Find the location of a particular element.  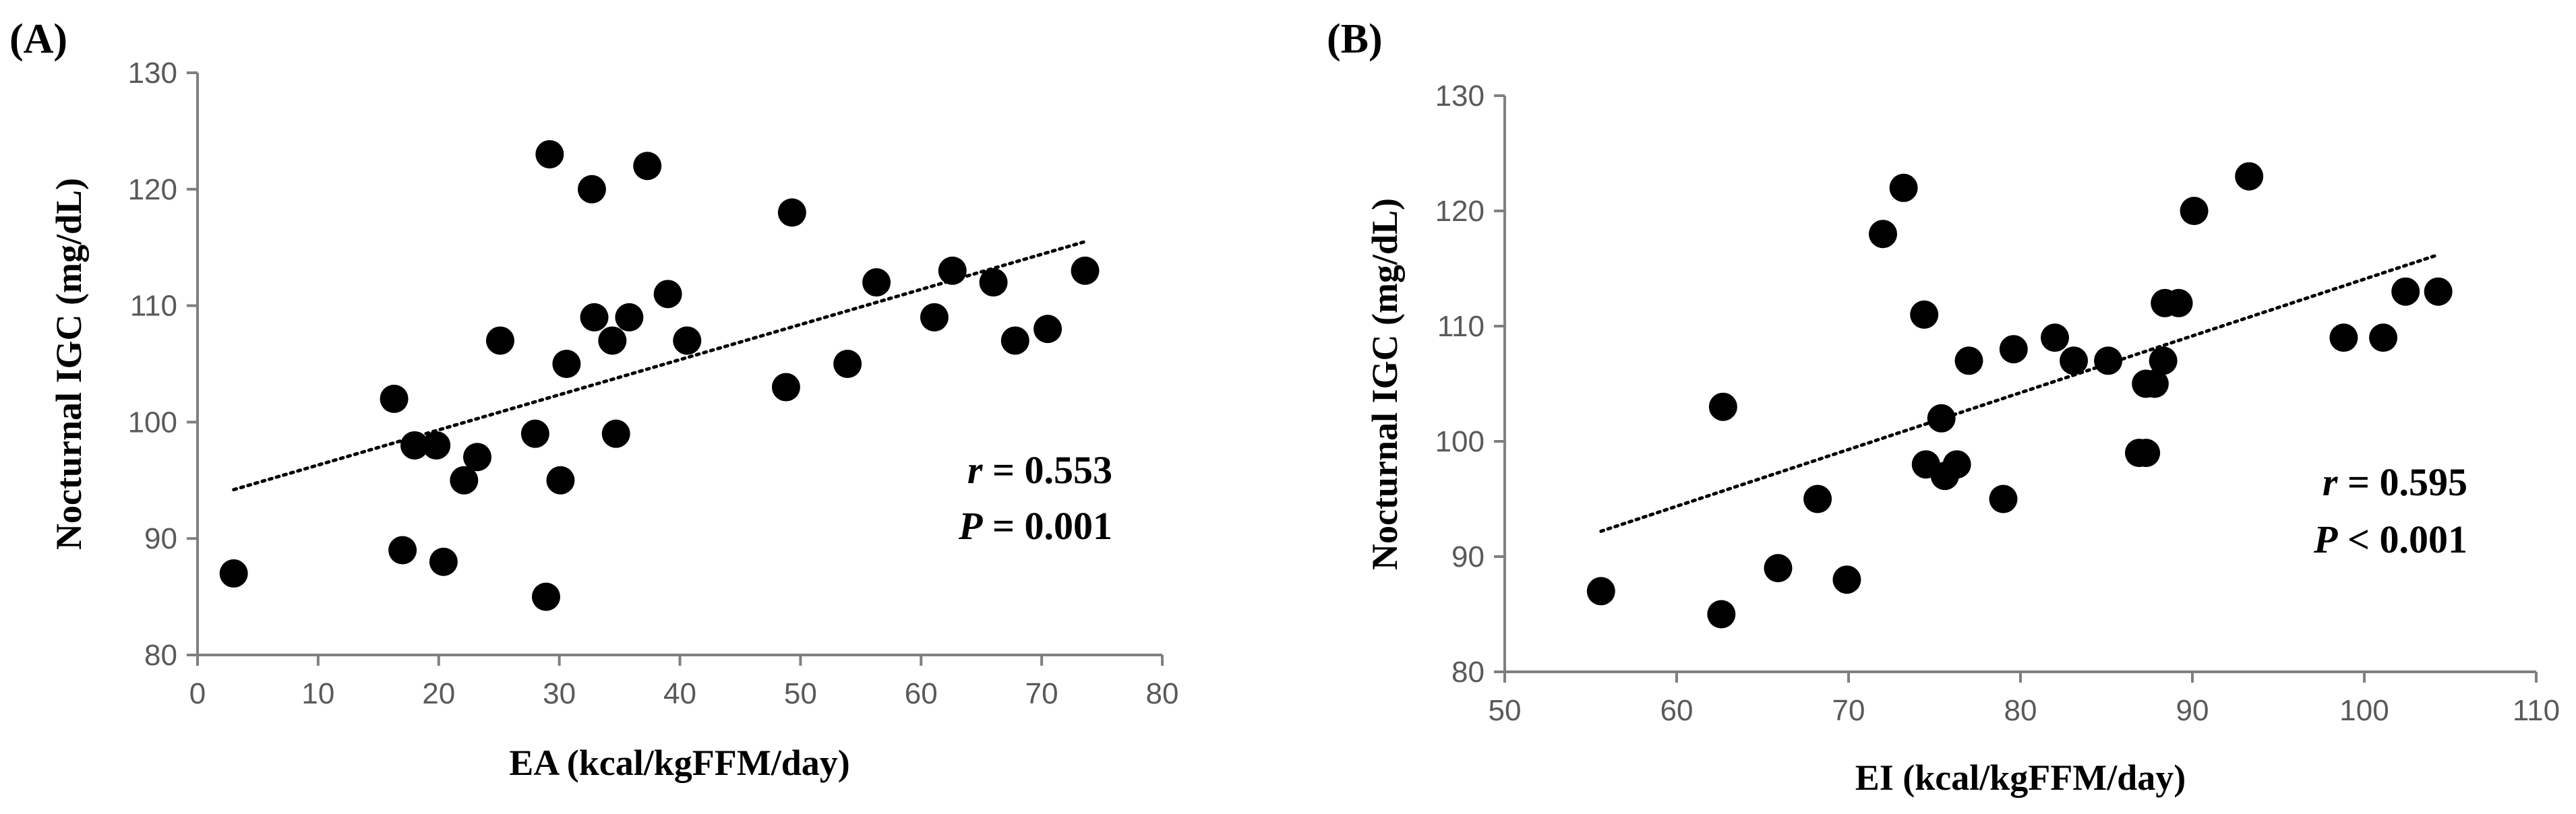

x-axis-title: EA (kcal/kgFFM/day) is located at coordinates (679, 763).